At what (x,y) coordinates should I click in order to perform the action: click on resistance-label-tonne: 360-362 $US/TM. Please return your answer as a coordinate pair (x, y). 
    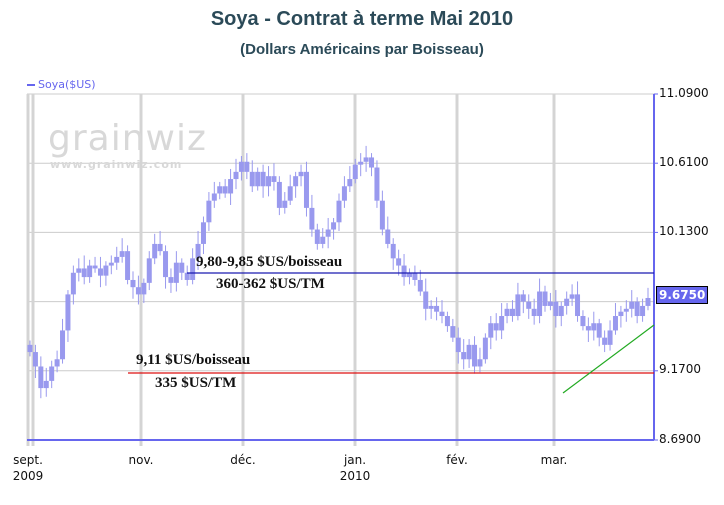
    Looking at the image, I should click on (270, 284).